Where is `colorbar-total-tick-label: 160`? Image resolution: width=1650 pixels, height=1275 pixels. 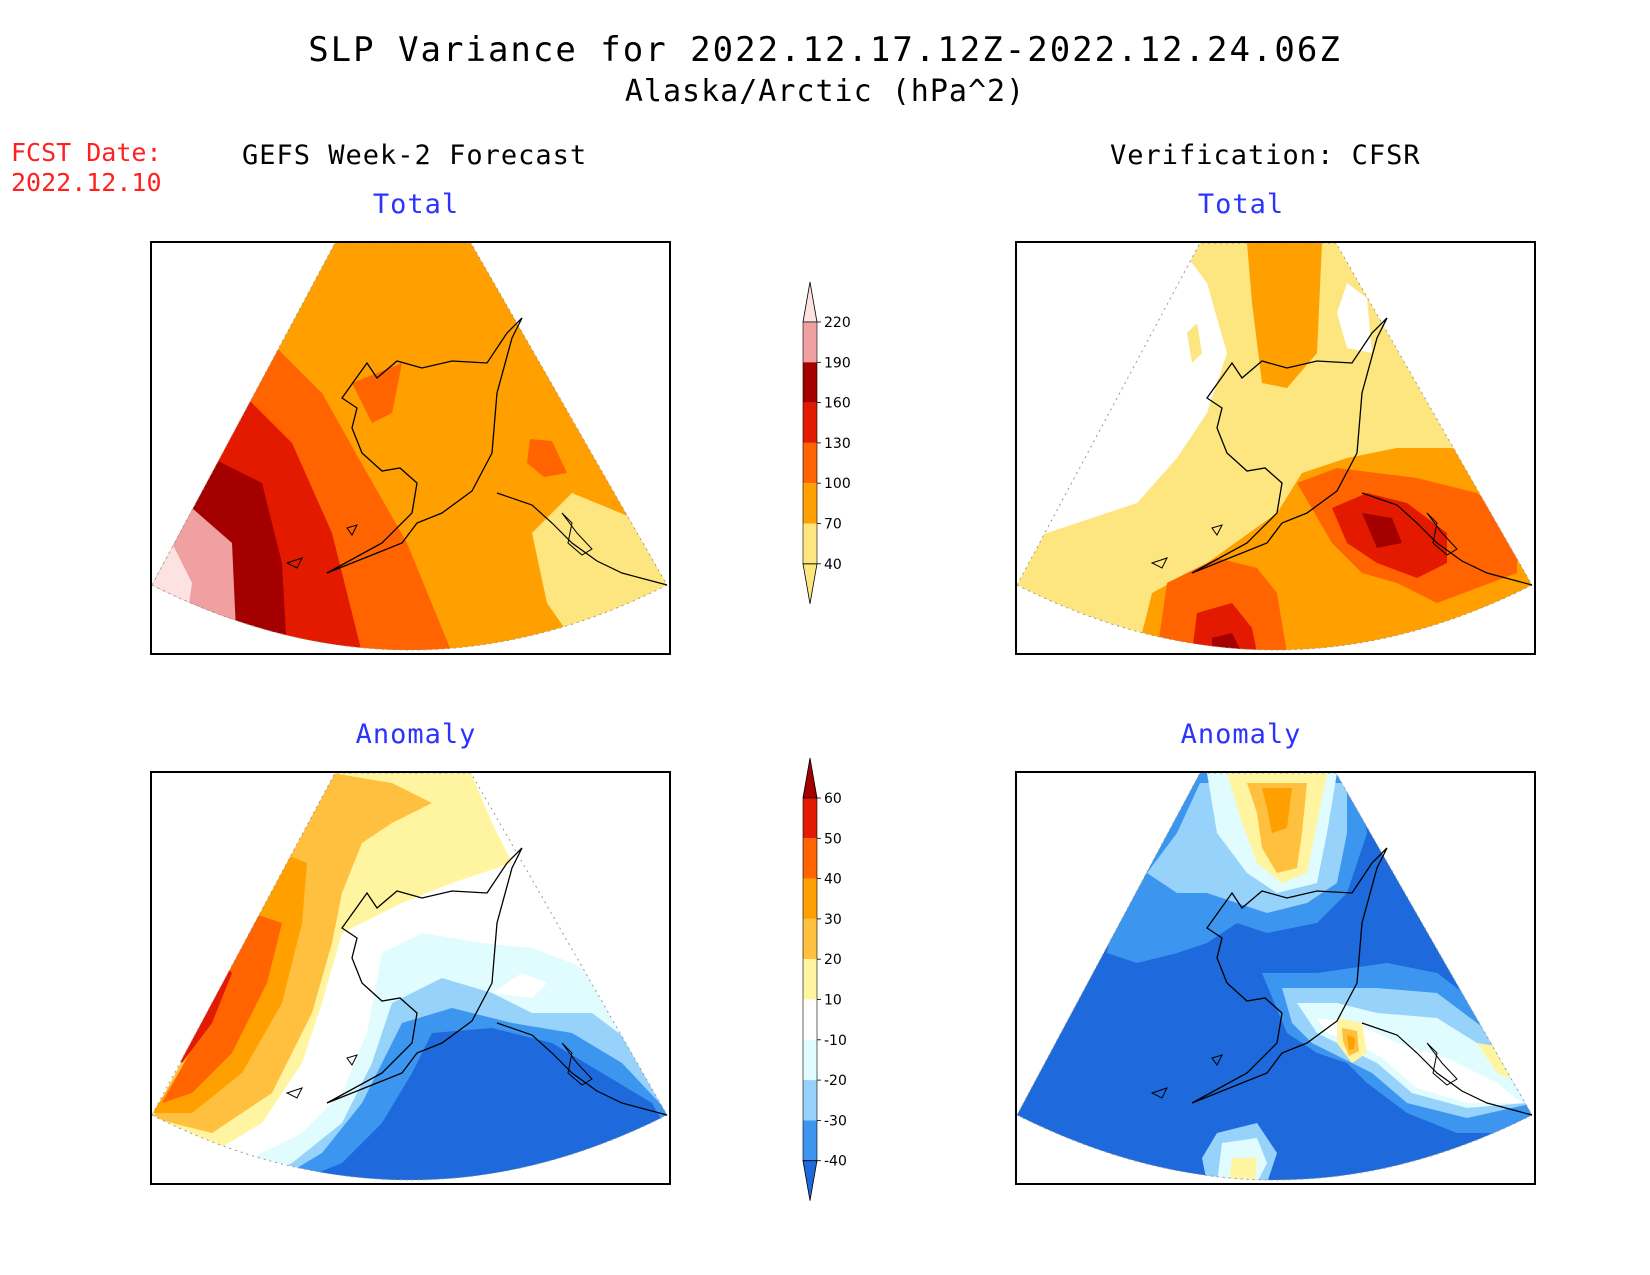
colorbar-total-tick-label: 160 is located at coordinates (837, 404).